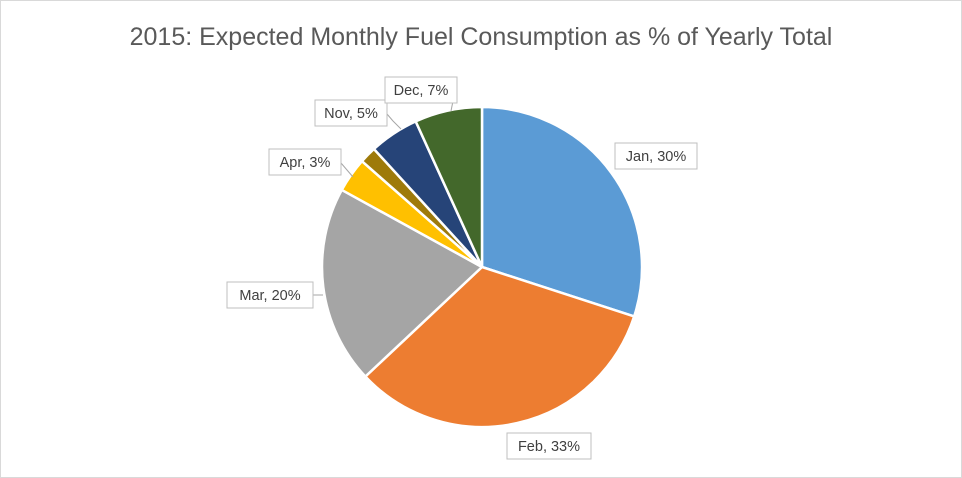 The width and height of the screenshot is (962, 478). I want to click on data-label-text: Feb, 33%, so click(549, 447).